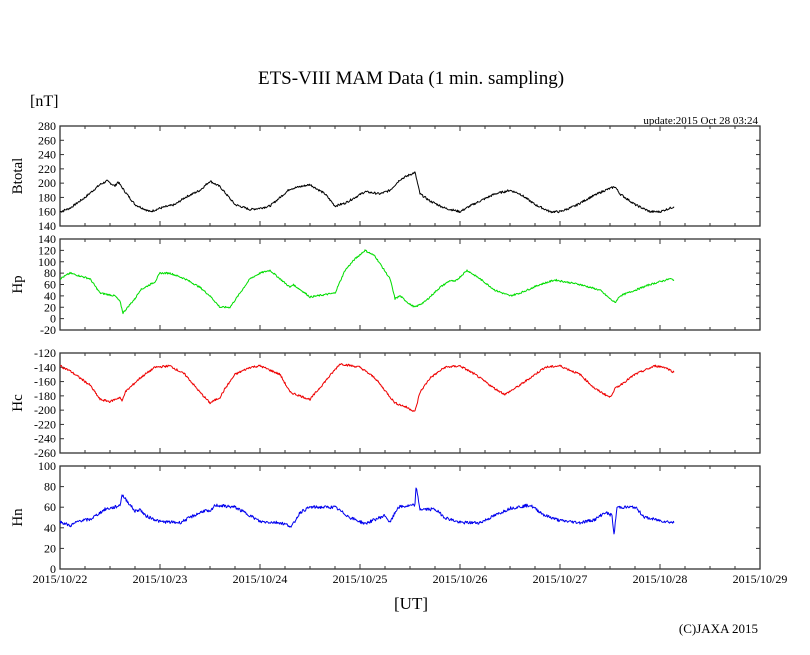 This screenshot has height=655, width=810. I want to click on chart-title: ETS-VIII MAM Data (1 min. sampling), so click(411, 78).